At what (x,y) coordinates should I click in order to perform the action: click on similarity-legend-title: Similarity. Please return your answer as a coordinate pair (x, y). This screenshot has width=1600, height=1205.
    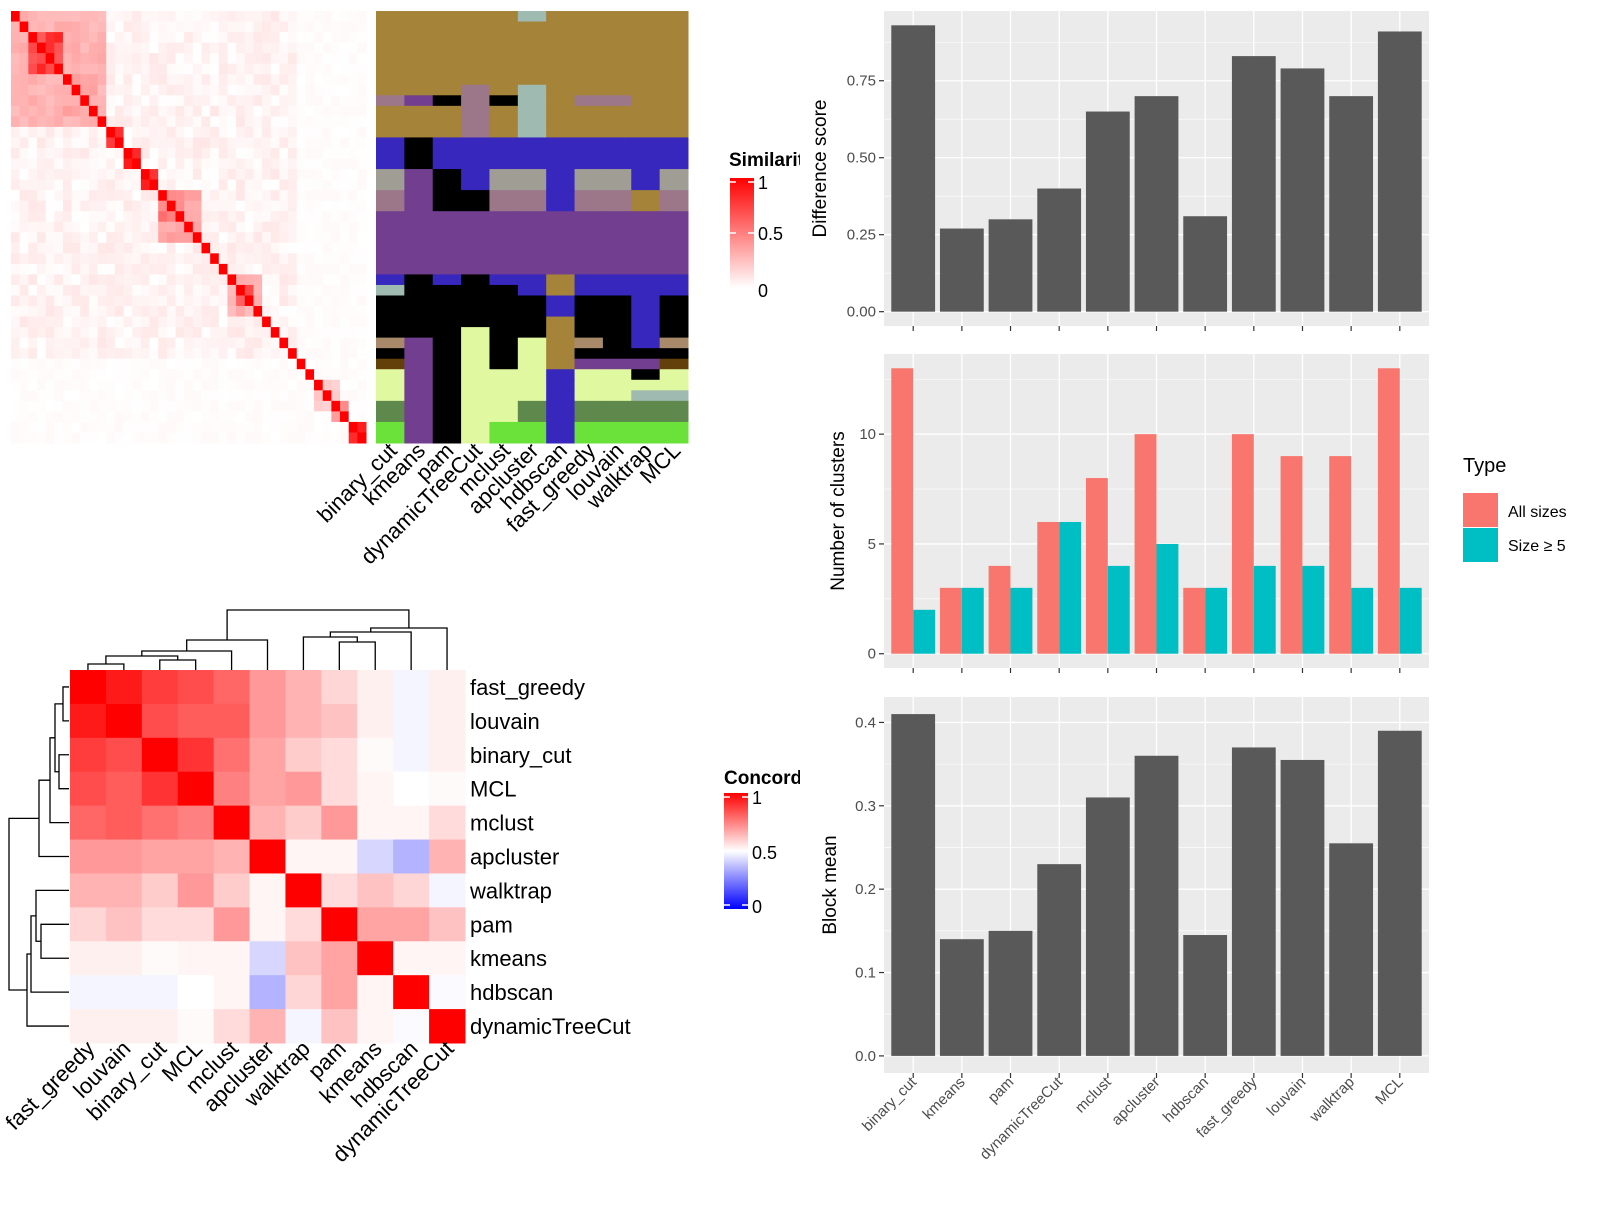
    Looking at the image, I should click on (772, 160).